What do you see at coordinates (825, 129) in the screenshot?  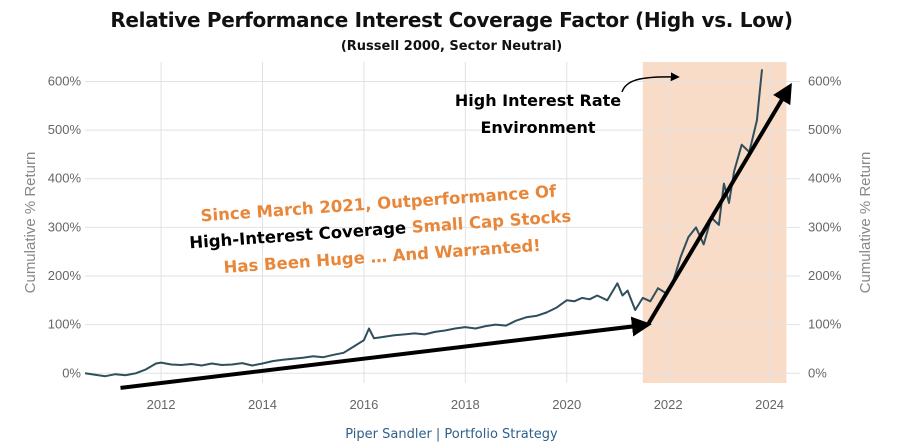 I see `y-tick-label-right: 500%` at bounding box center [825, 129].